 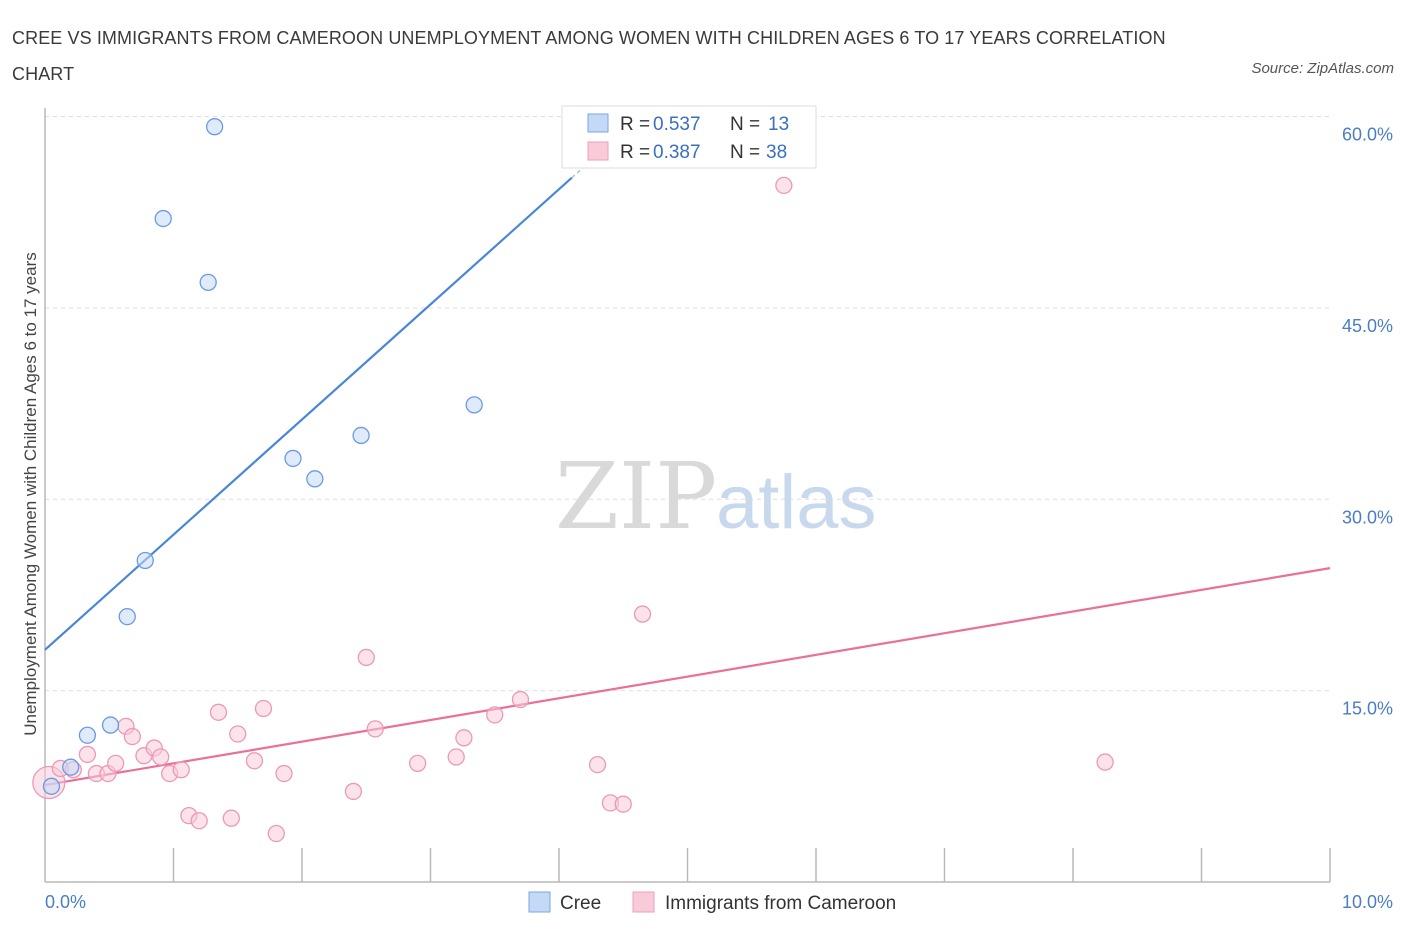 What do you see at coordinates (1367, 135) in the screenshot?
I see `y-tick-label: 60.0%` at bounding box center [1367, 135].